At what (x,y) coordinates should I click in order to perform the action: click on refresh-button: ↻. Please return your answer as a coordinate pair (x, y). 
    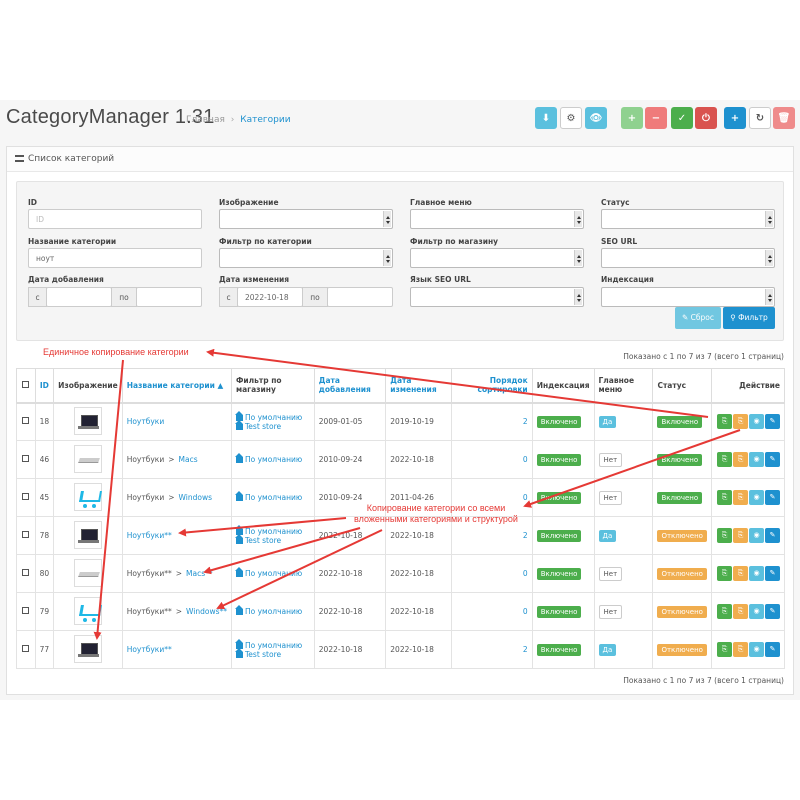
    Looking at the image, I should click on (760, 118).